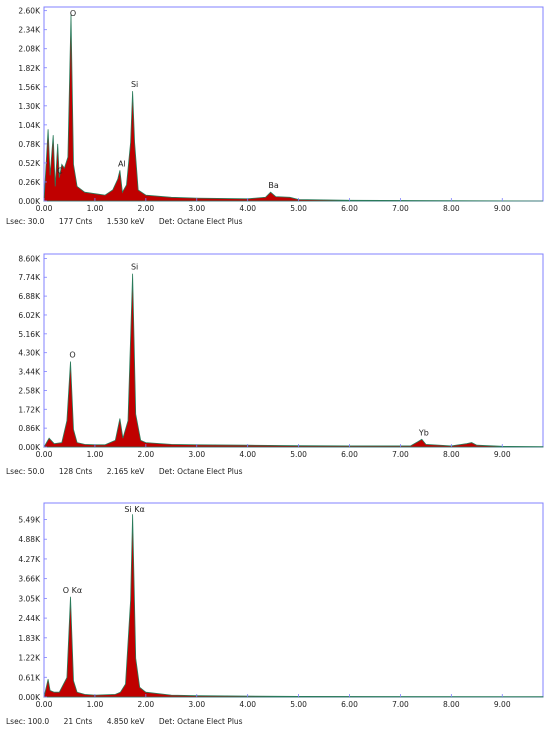 Image resolution: width=550 pixels, height=730 pixels. Describe the element at coordinates (29, 30) in the screenshot. I see `y-tick-label: 2.34K` at that location.